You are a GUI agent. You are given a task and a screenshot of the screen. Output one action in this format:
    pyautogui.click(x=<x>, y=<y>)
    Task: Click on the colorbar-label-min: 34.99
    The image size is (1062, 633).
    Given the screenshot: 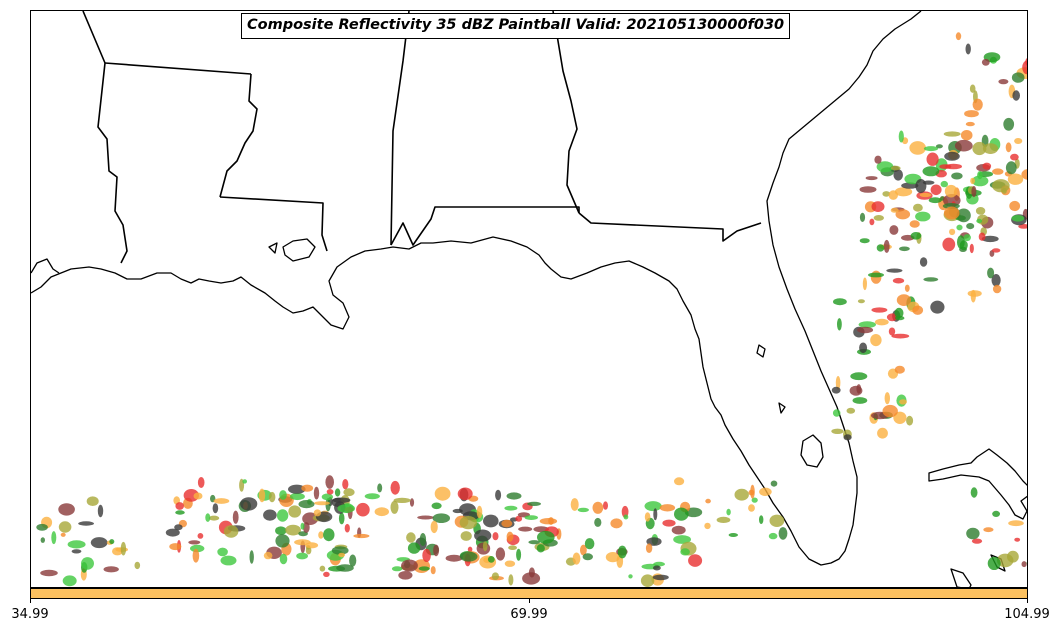 What is the action you would take?
    pyautogui.click(x=30, y=614)
    